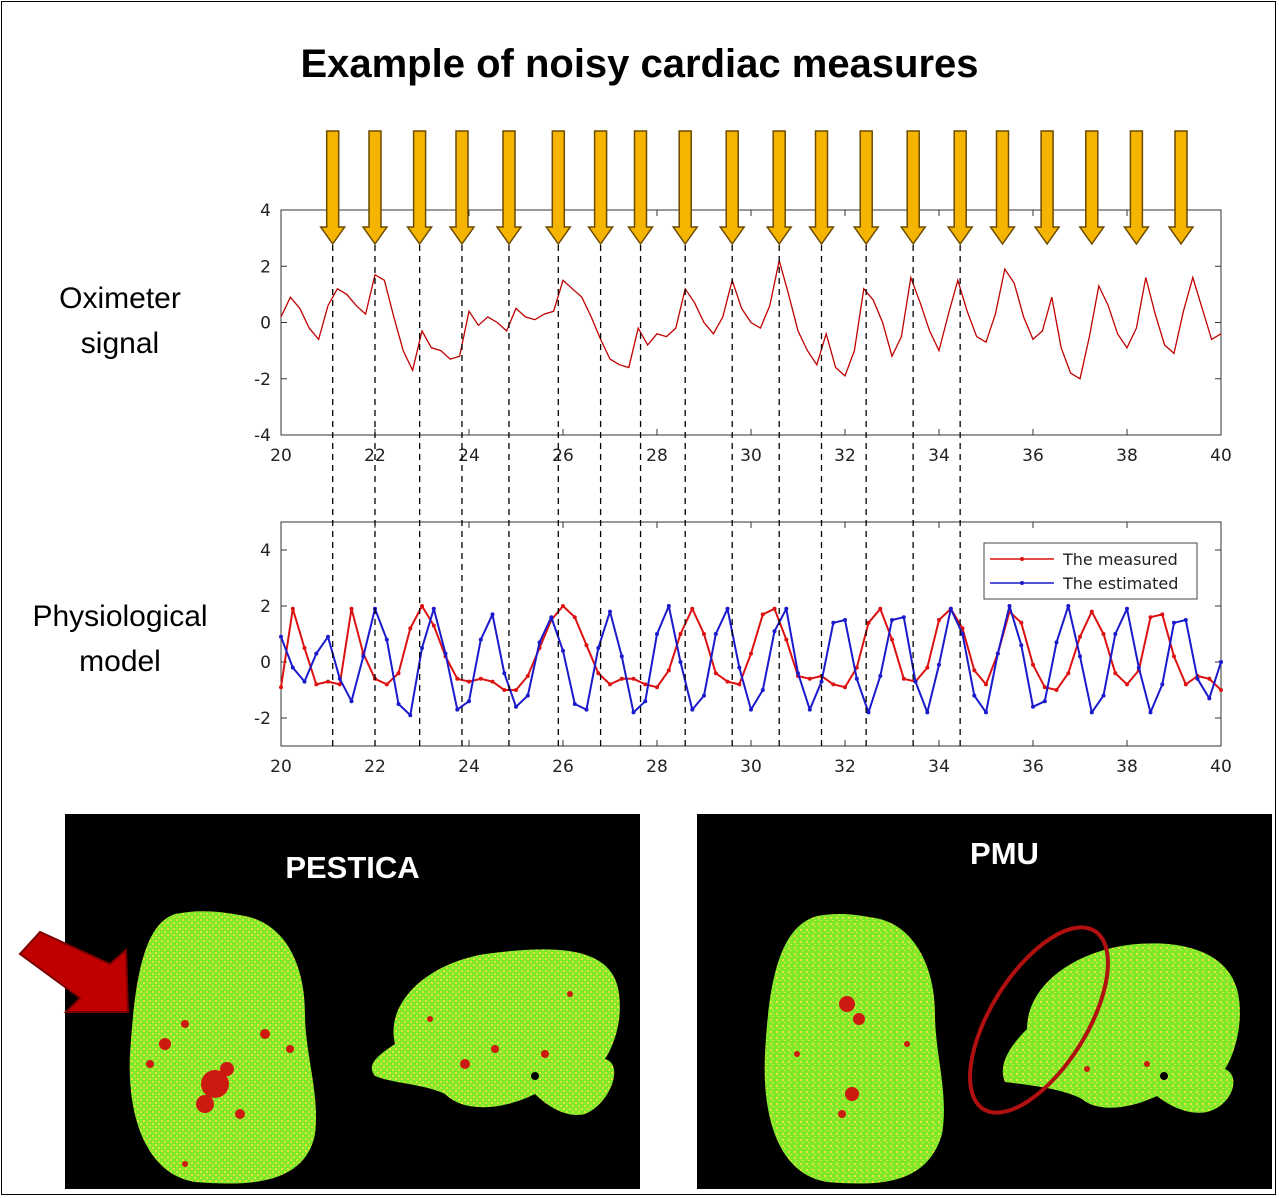  I want to click on phys-ytick-label: 2, so click(265, 607).